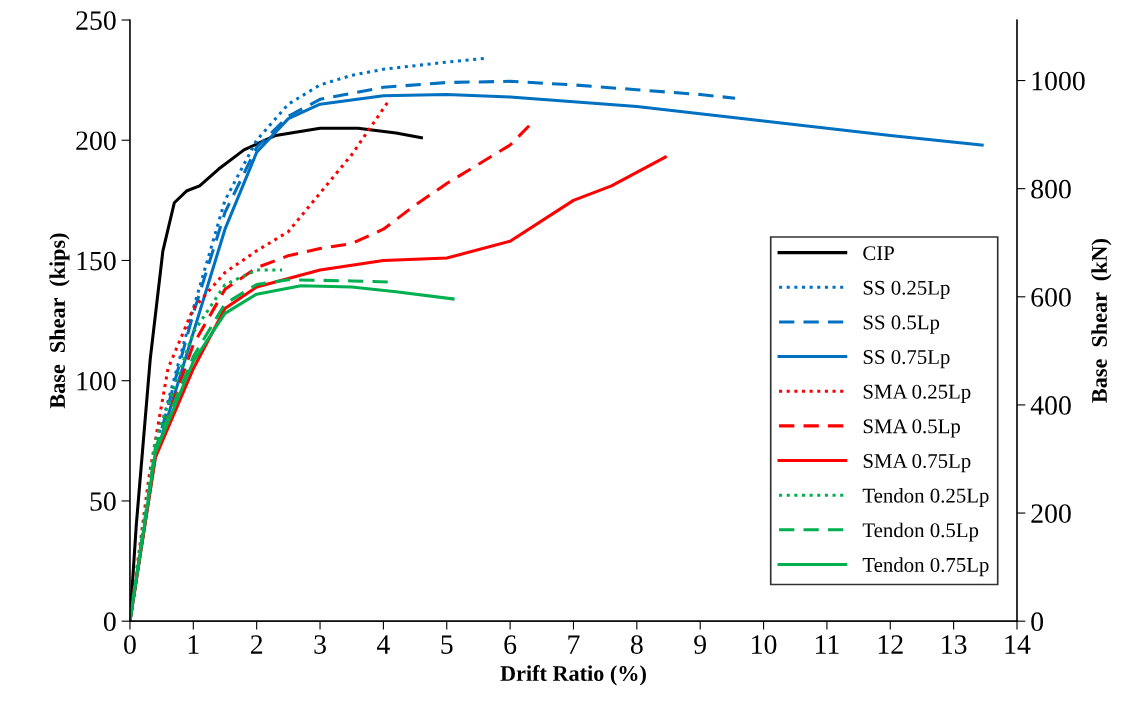 This screenshot has height=714, width=1130. Describe the element at coordinates (827, 644) in the screenshot. I see `x-tick-label: 11` at that location.